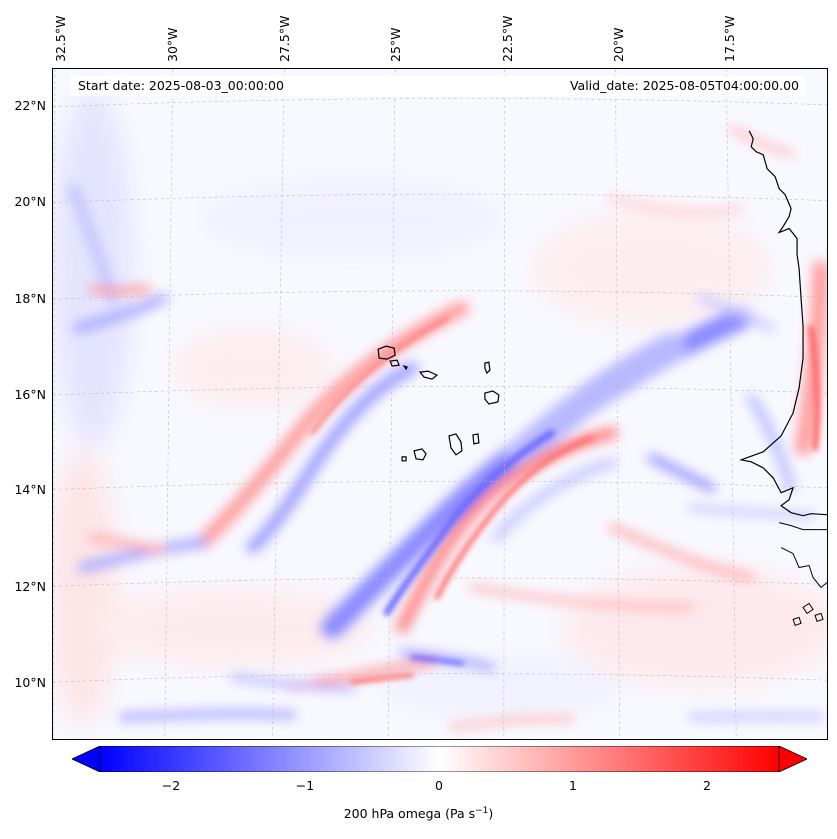 The image size is (837, 839). I want to click on colorbar-label: 200 hPa omega (Pa s−1), so click(418, 813).